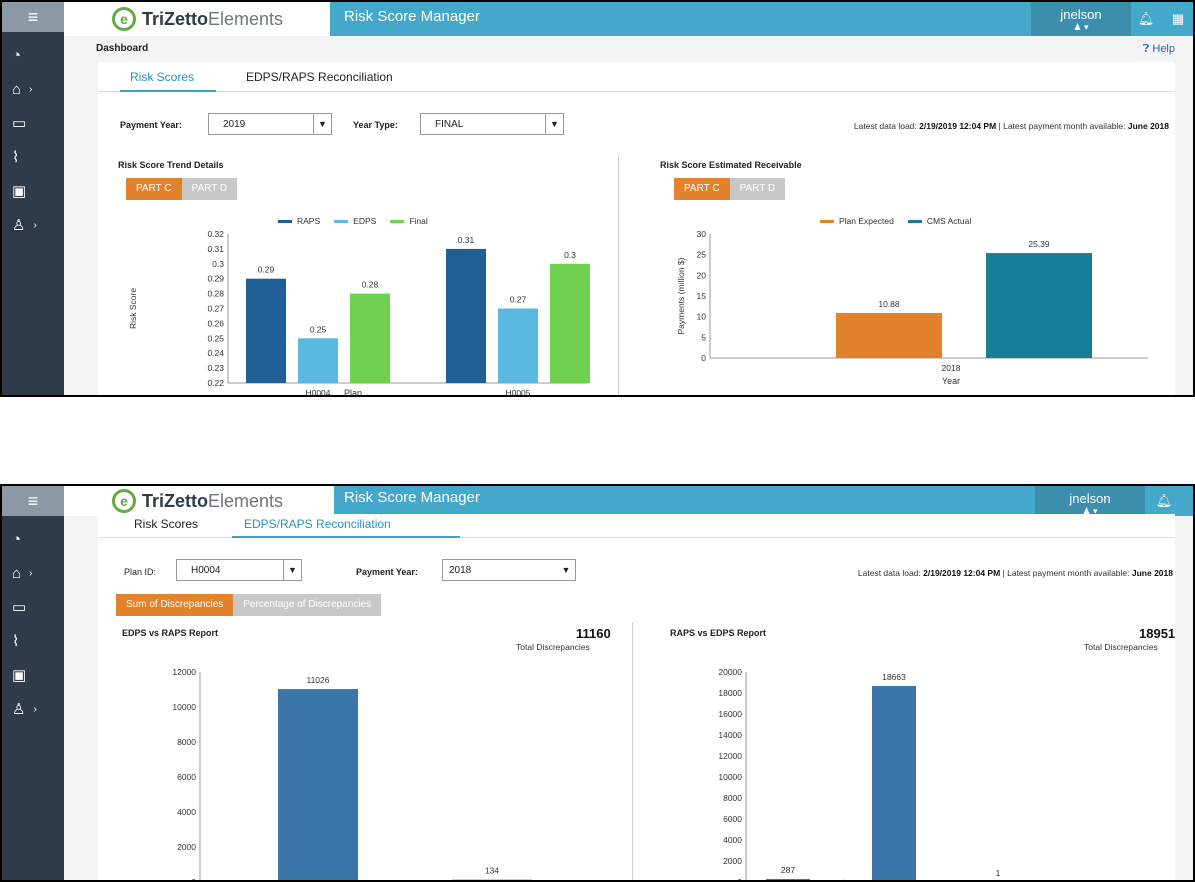 This screenshot has width=1195, height=882. I want to click on bar-data-label: 134, so click(492, 871).